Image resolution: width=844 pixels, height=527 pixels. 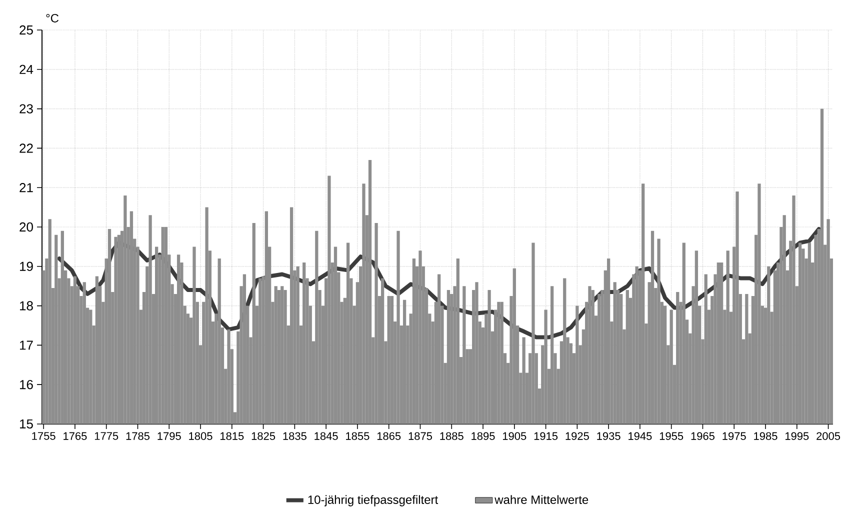 I want to click on legend-label: 10-jährig tiefpassgefiltert, so click(x=373, y=500).